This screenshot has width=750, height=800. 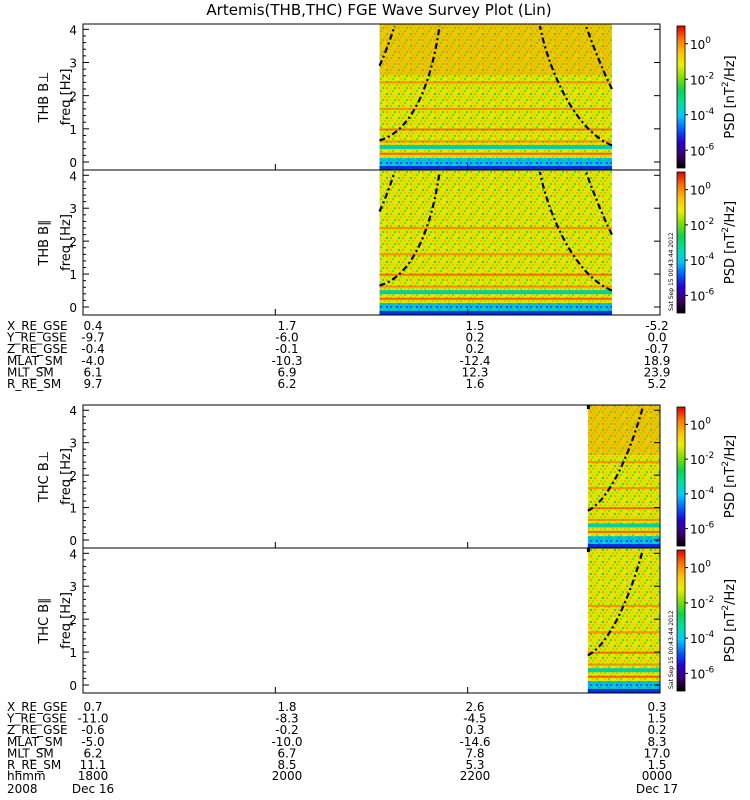 What do you see at coordinates (92, 384) in the screenshot?
I see `ephem-value: 9.7` at bounding box center [92, 384].